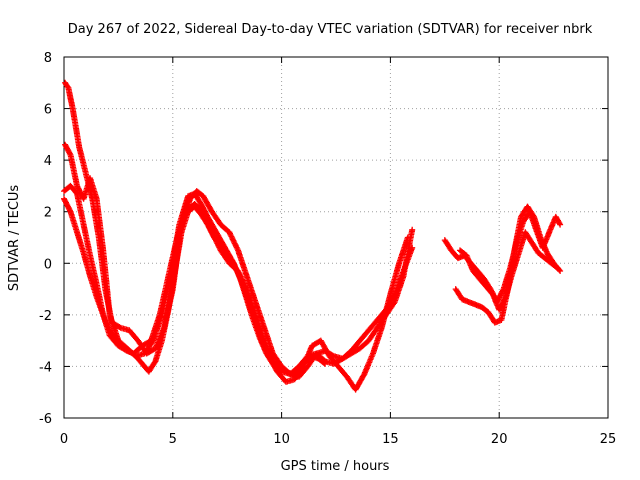 This screenshot has width=640, height=480. What do you see at coordinates (14, 238) in the screenshot?
I see `y-axis-label: SDTVAR / TECUs` at bounding box center [14, 238].